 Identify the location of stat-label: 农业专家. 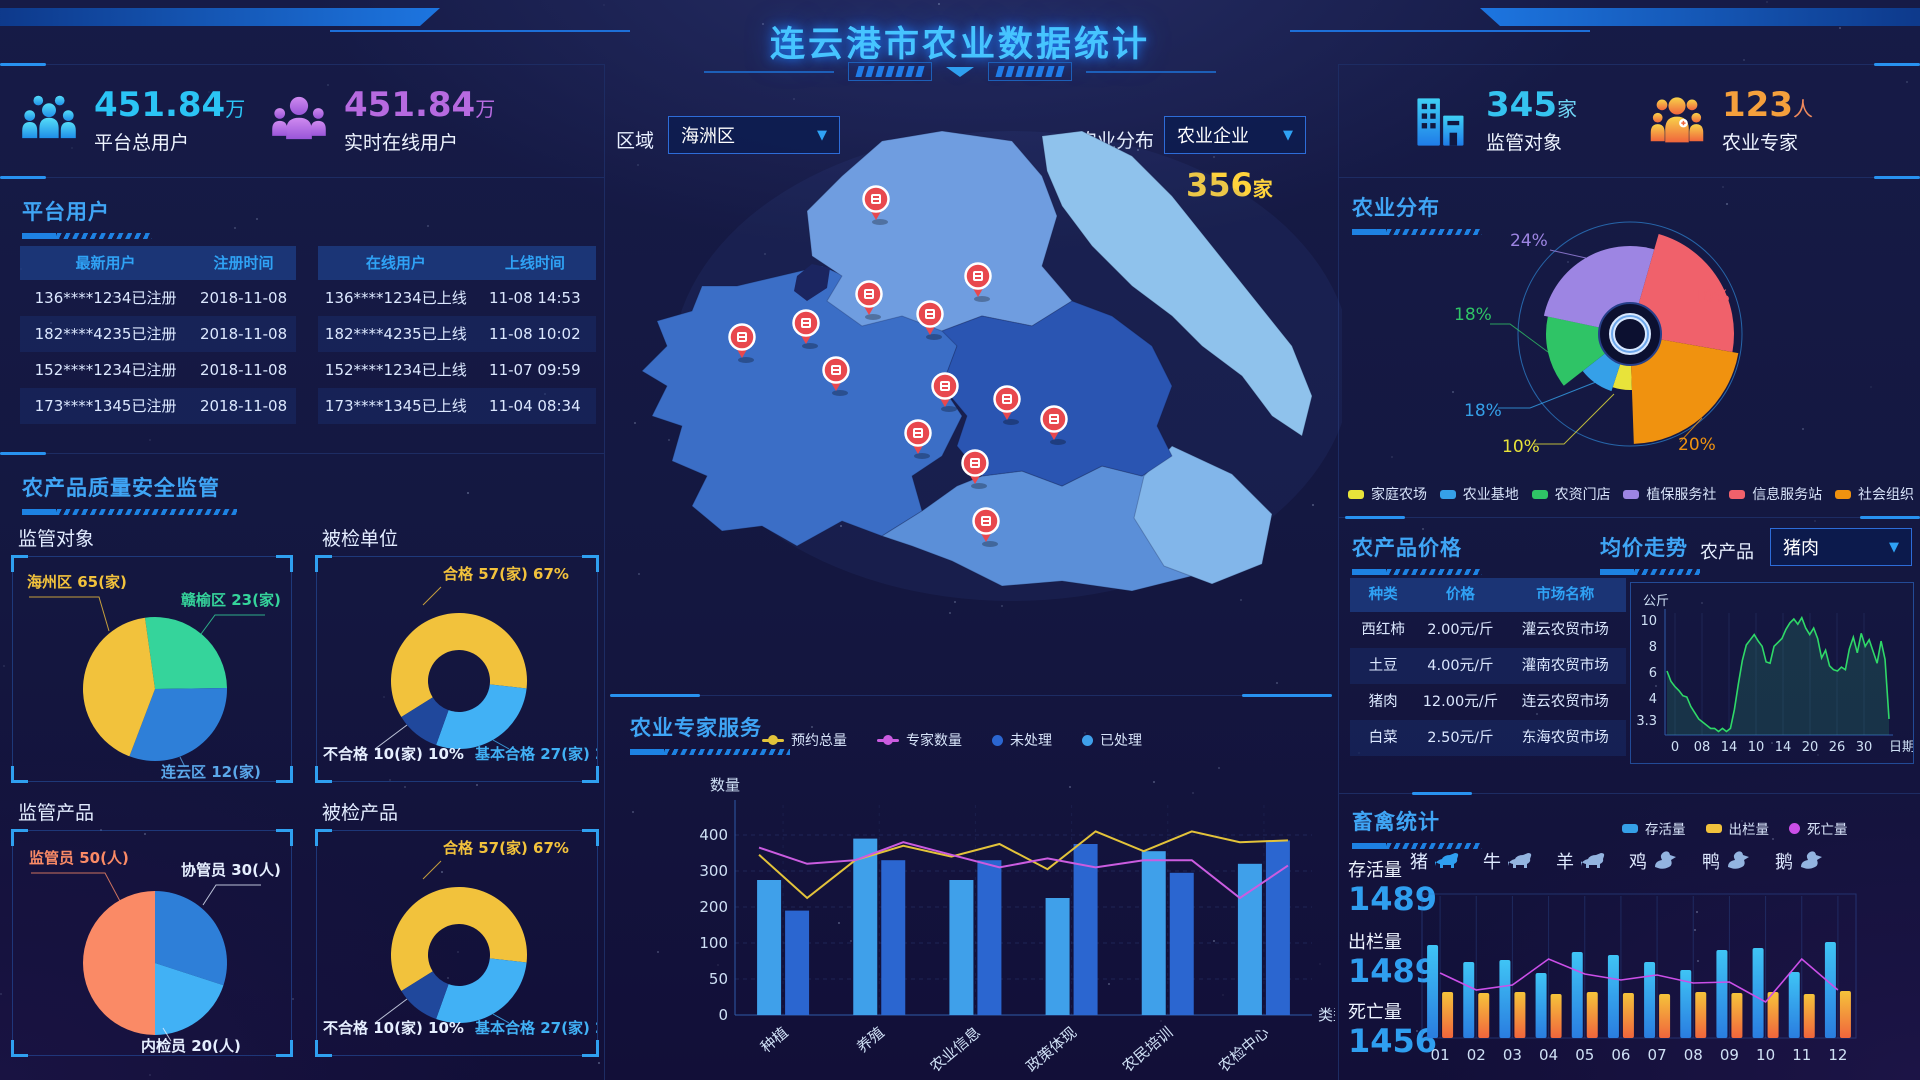
(1760, 143).